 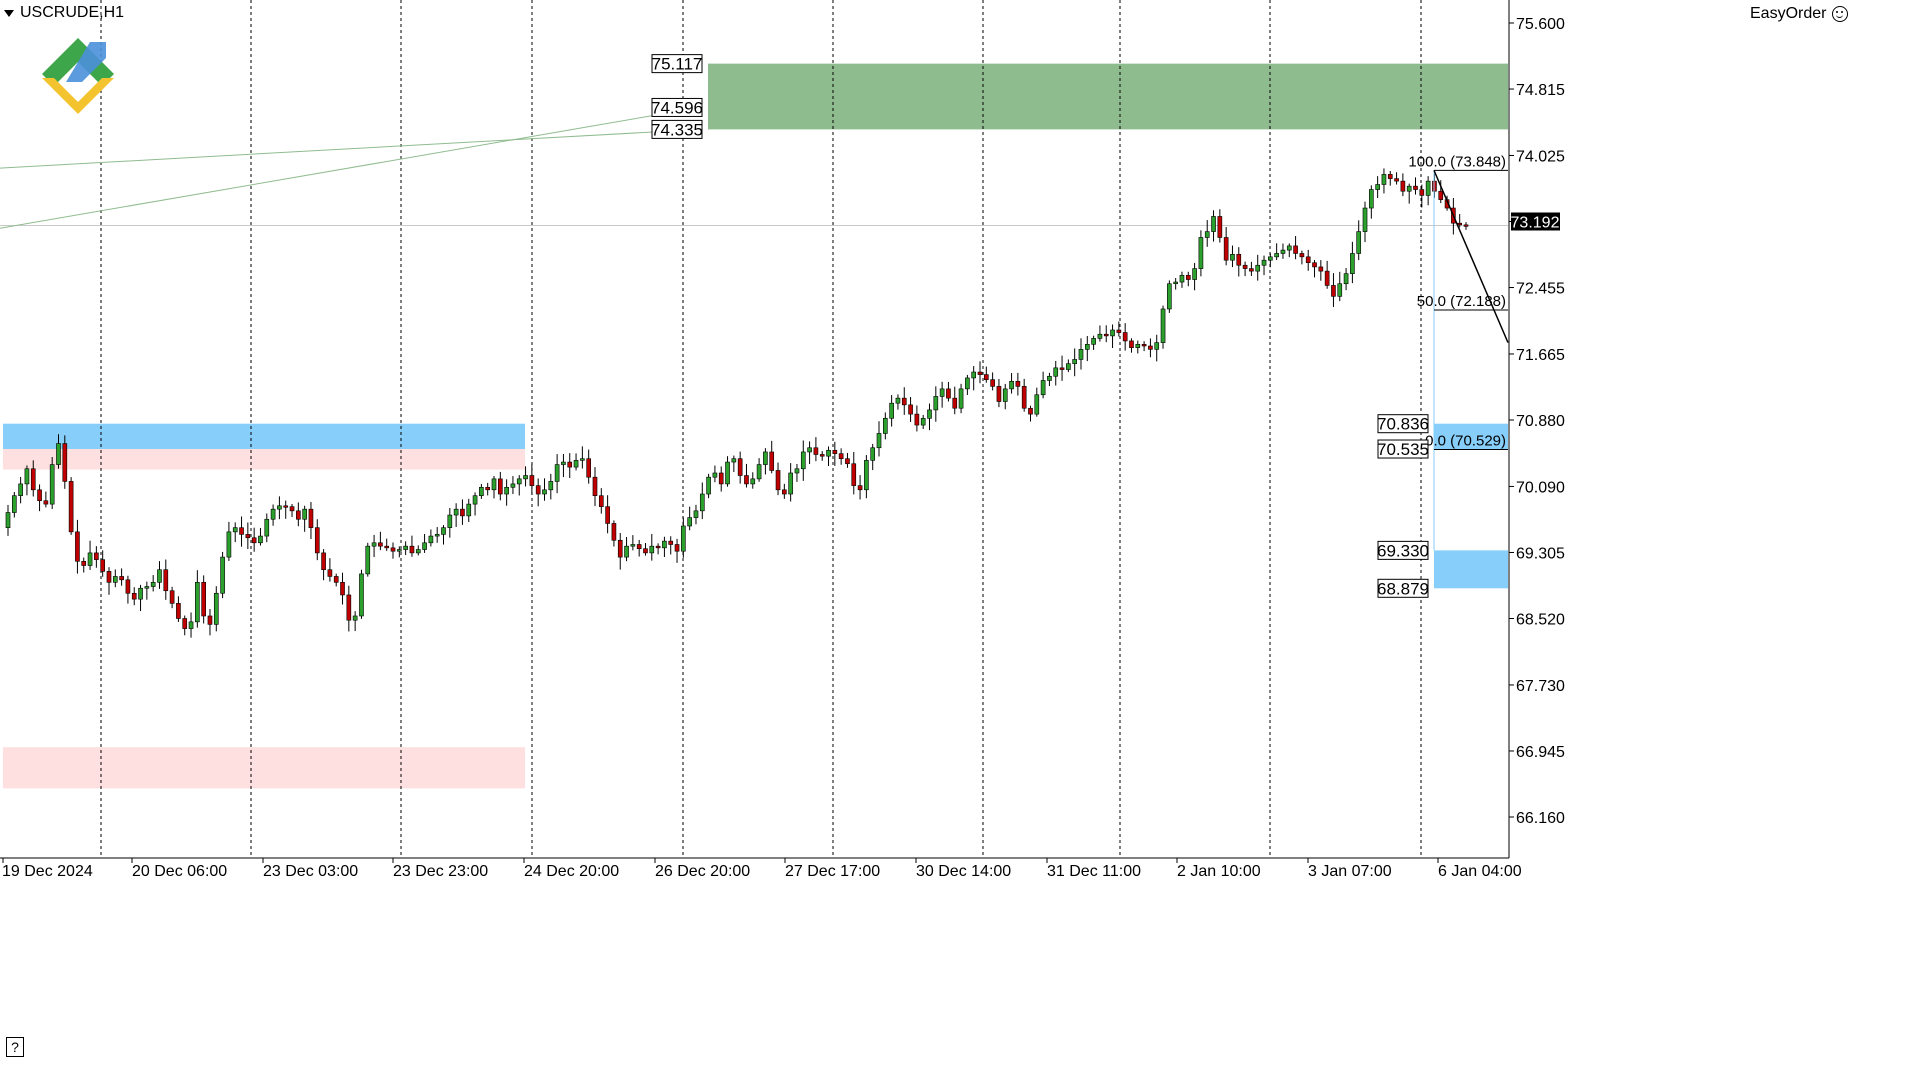 I want to click on price-label-text: 70.535, so click(x=1403, y=449).